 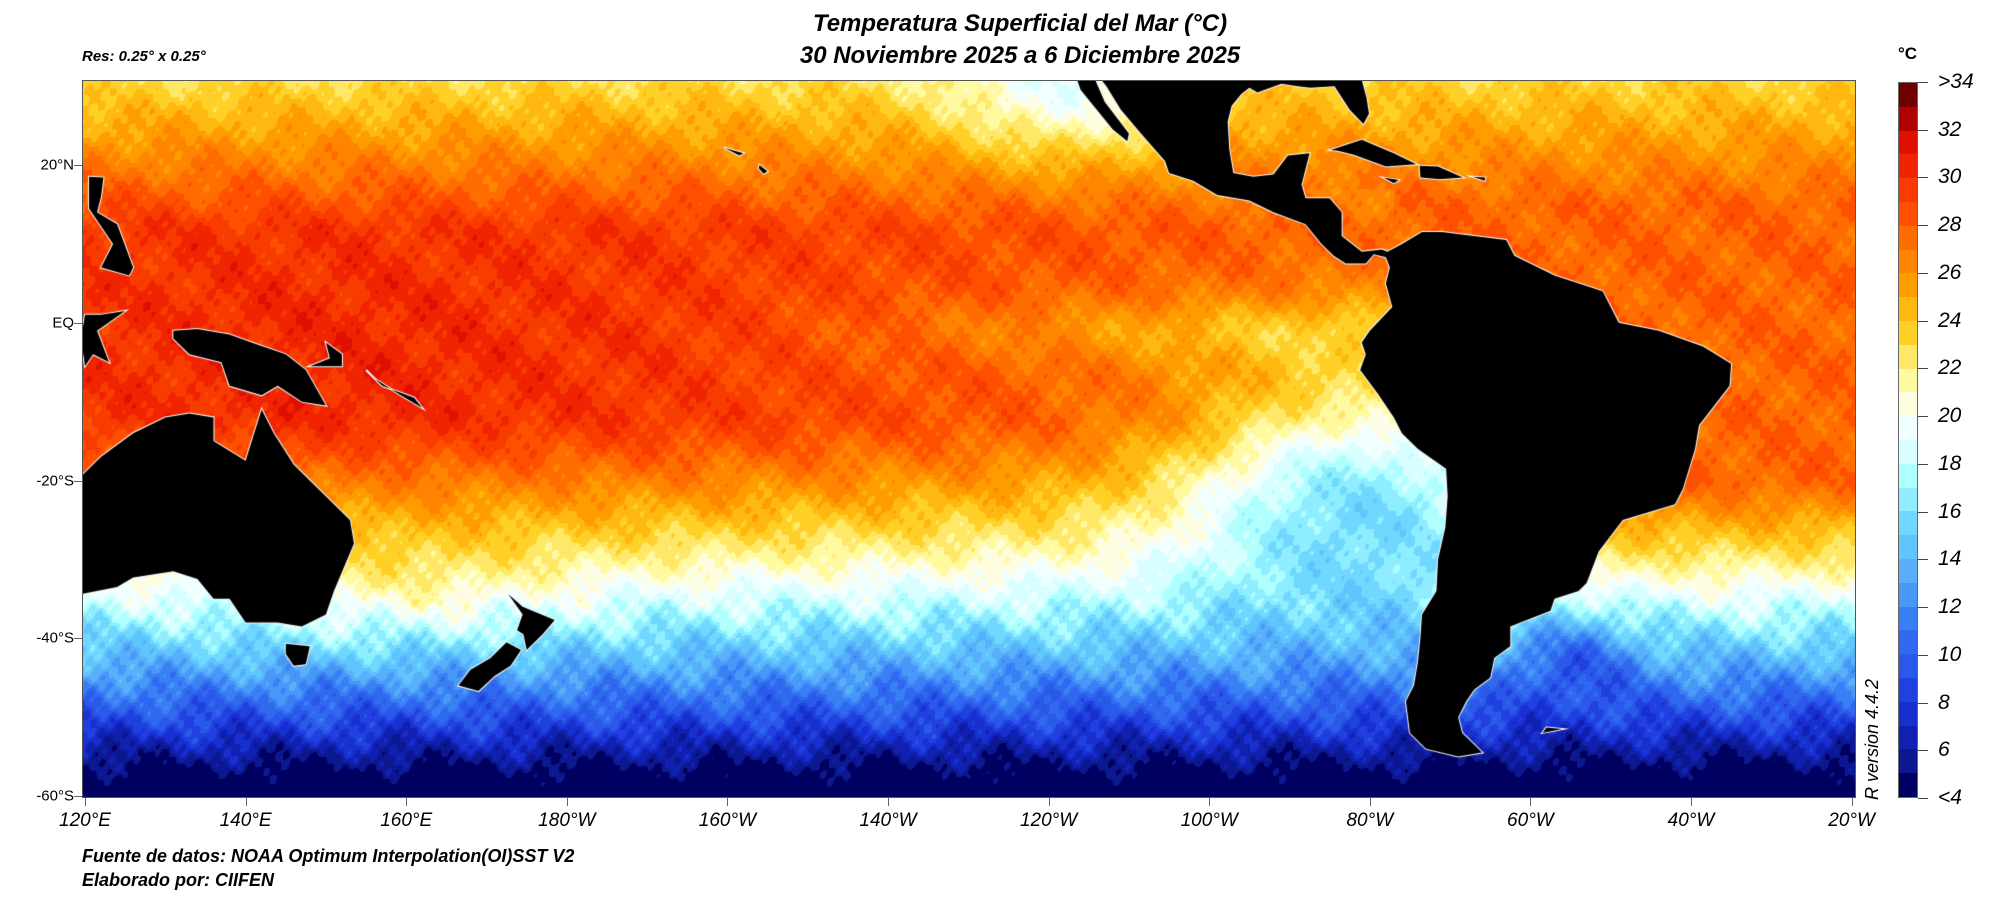 What do you see at coordinates (55, 796) in the screenshot?
I see `lat-label: -60°S` at bounding box center [55, 796].